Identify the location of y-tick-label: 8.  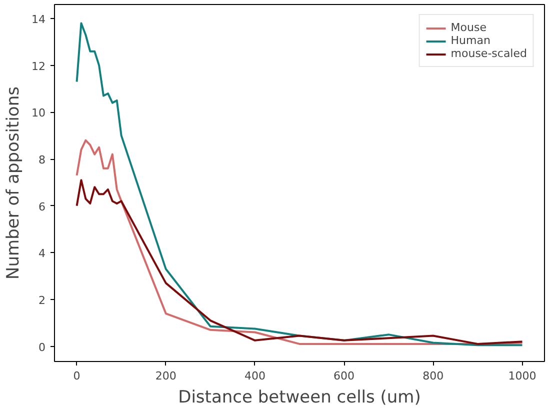
(42, 160).